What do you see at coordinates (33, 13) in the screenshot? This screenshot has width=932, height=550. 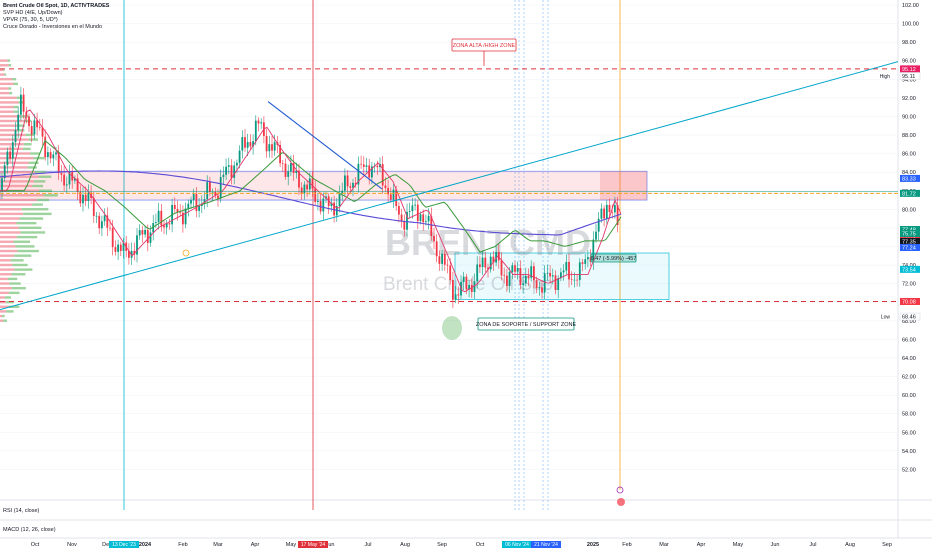 I see `indicator-svp: SVP HD (4/E, Up/Down)` at bounding box center [33, 13].